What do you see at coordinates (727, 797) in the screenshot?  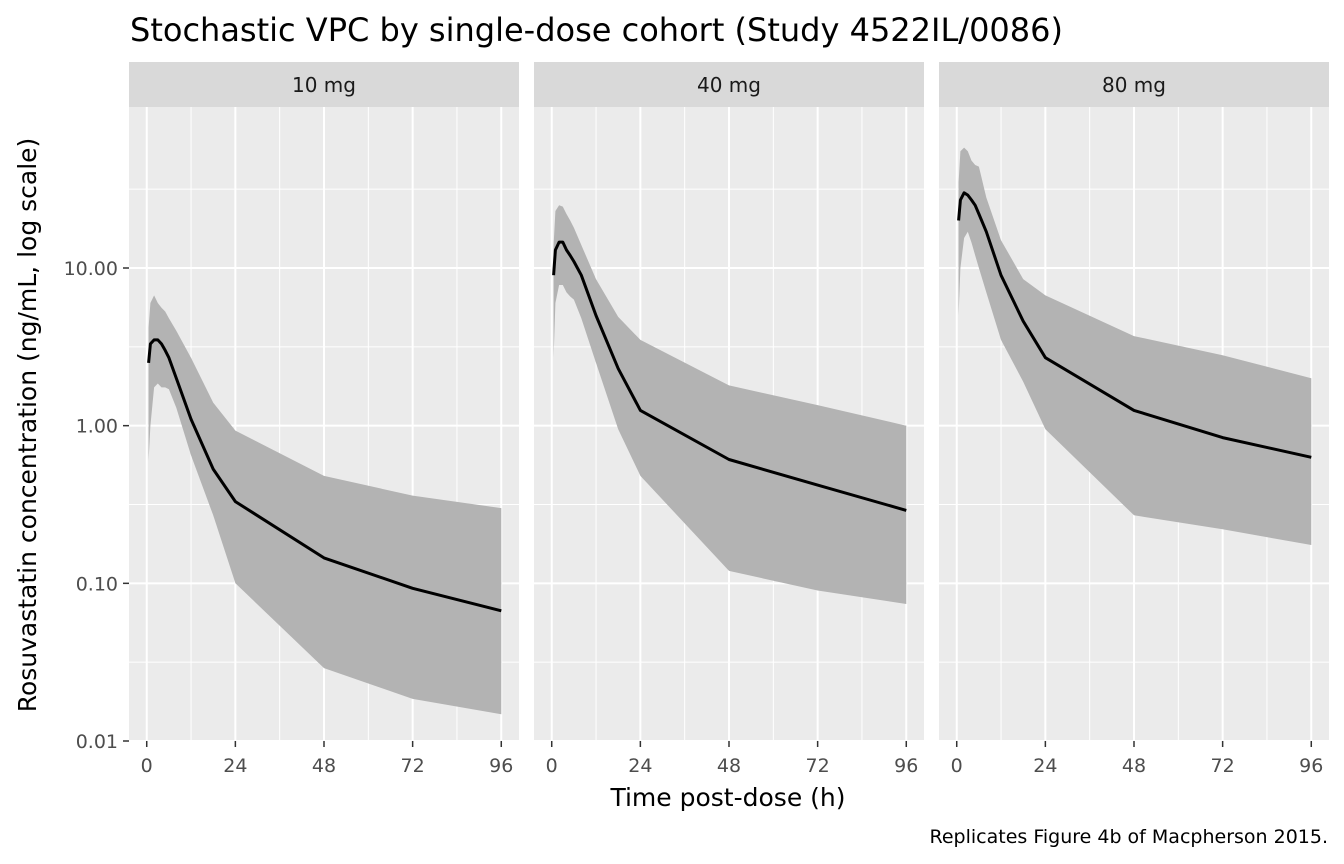 I see `x-axis-title: Time post-dose (h)` at bounding box center [727, 797].